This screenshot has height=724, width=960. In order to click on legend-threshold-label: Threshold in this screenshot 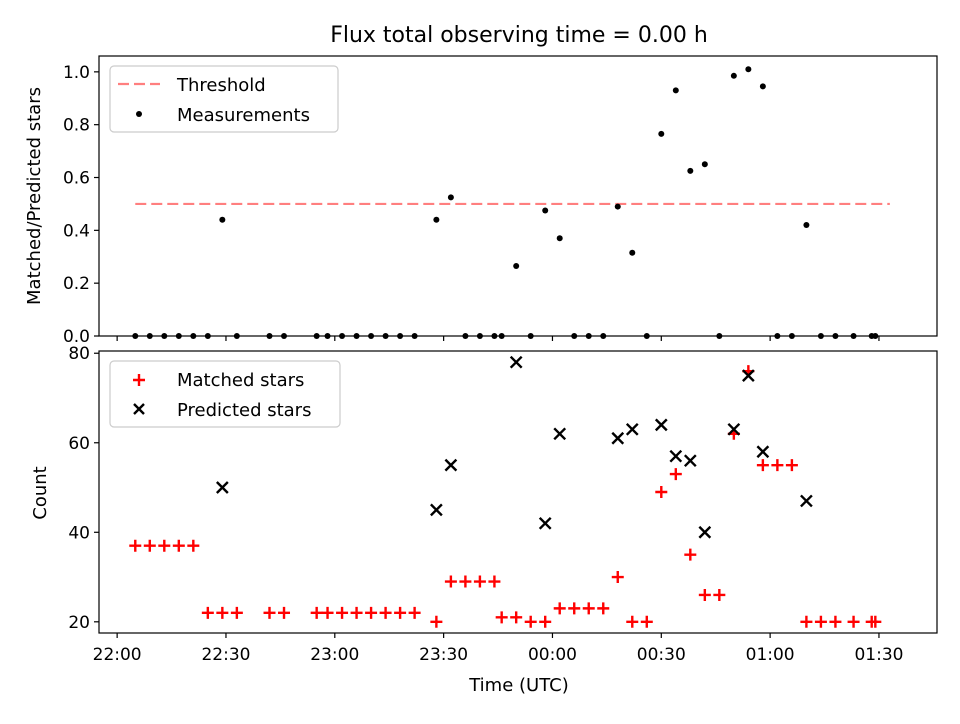, I will do `click(221, 85)`.